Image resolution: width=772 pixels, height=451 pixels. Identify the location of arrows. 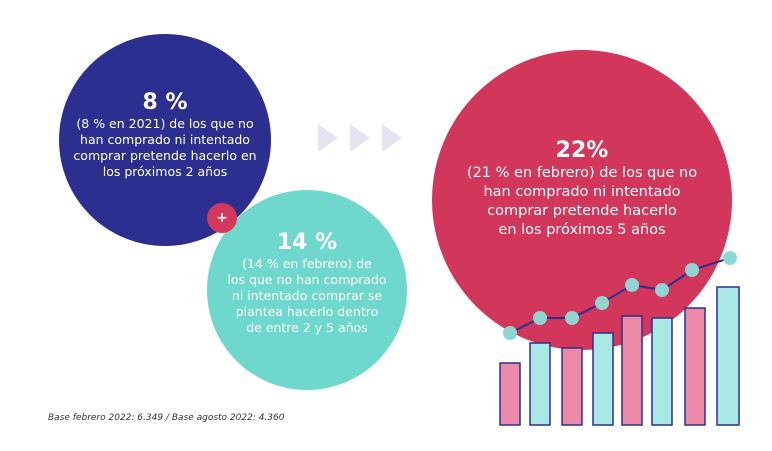
(360, 138).